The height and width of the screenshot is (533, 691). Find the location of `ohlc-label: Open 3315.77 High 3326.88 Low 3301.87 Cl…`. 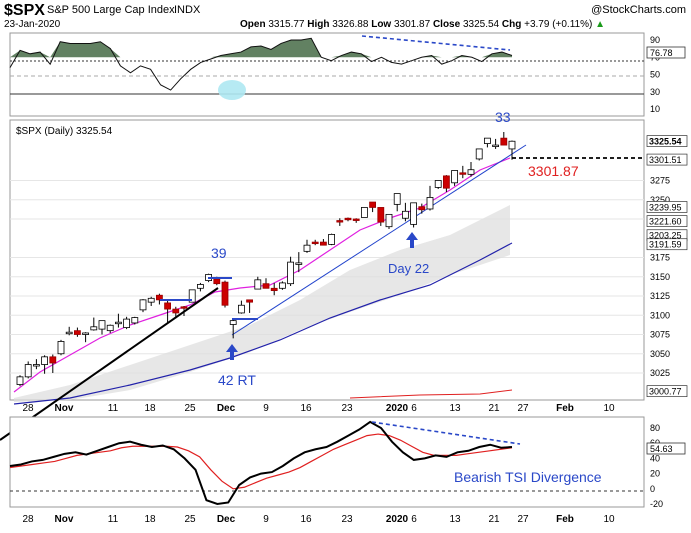

ohlc-label: Open 3315.77 High 3326.88 Low 3301.87 Cl… is located at coordinates (422, 24).